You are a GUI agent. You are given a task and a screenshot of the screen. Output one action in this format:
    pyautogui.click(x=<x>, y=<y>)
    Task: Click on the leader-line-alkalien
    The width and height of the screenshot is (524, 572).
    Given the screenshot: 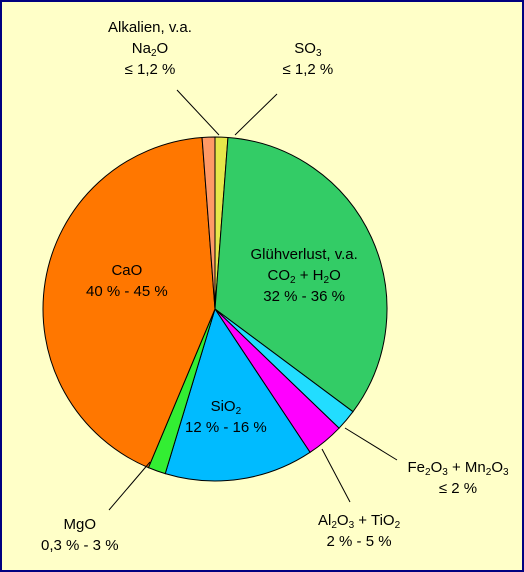 What is the action you would take?
    pyautogui.click(x=198, y=112)
    